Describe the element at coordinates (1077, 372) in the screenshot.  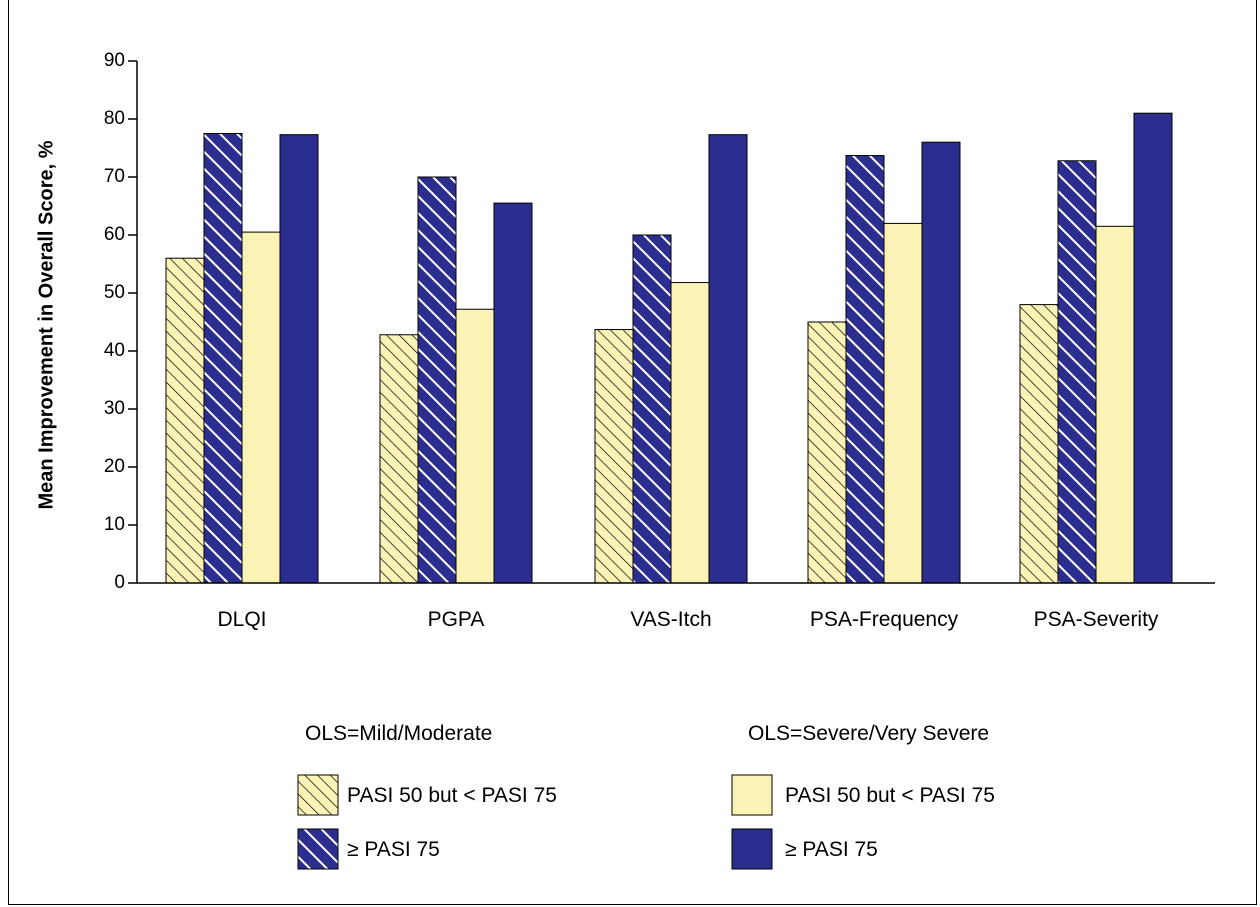
I see `bar-hatched-navy-psa-severity` at that location.